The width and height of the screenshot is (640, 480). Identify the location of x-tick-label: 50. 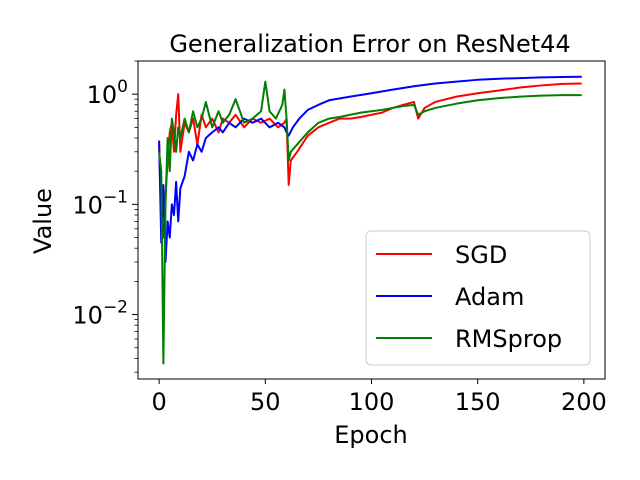
(265, 402).